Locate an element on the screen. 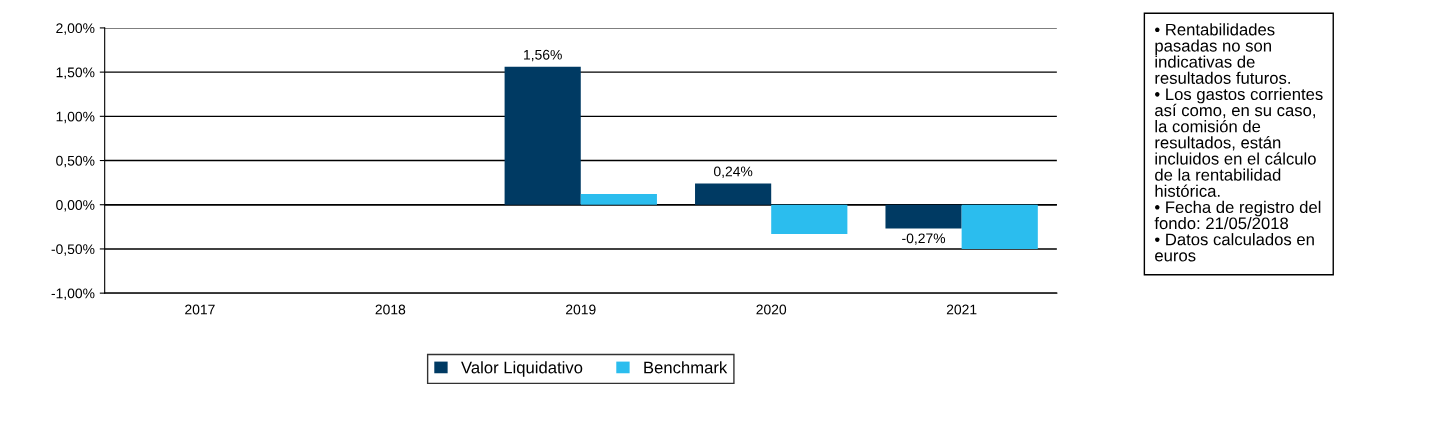  y-tick-label: 0,00% is located at coordinates (75, 206).